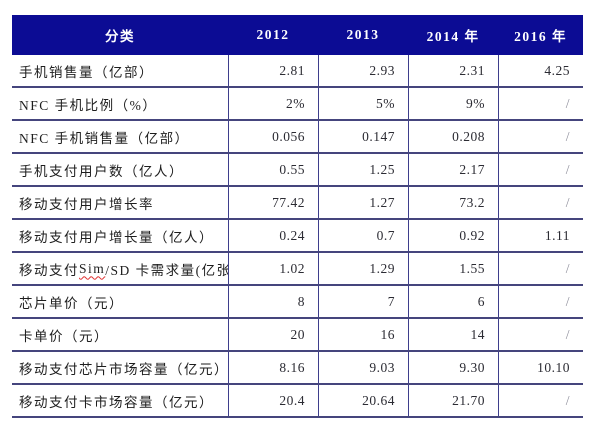  I want to click on cell-value: 0.7, so click(363, 235).